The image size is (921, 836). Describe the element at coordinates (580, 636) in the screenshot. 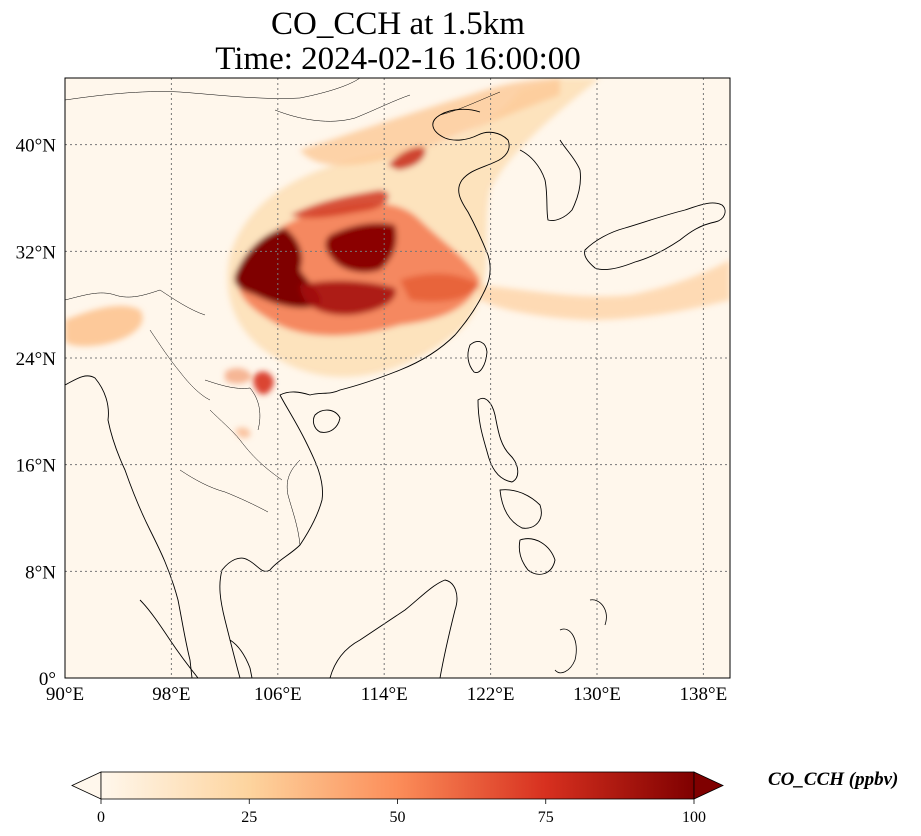

I see `coast-sulawesi` at that location.